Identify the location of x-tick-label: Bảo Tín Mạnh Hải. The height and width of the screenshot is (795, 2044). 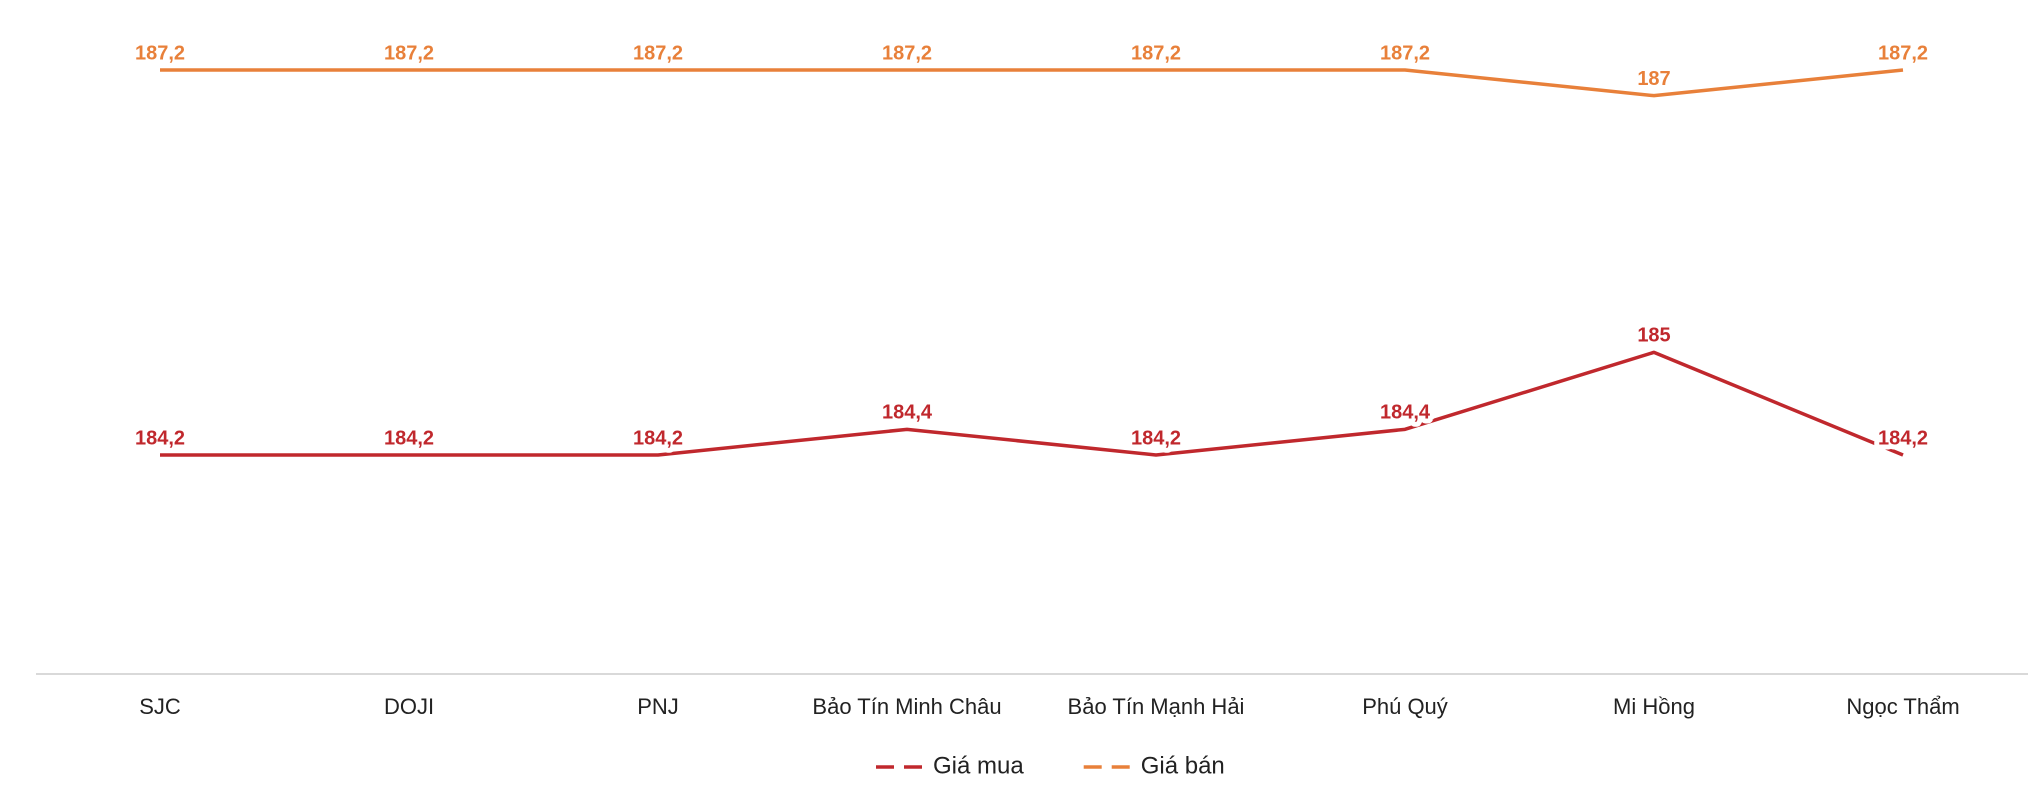
(1156, 706).